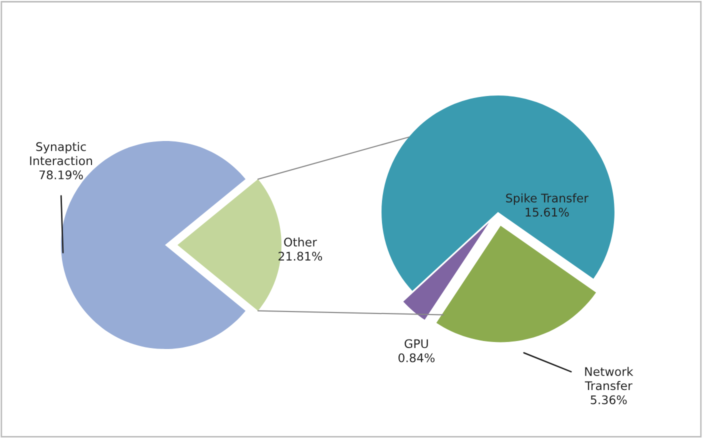 The width and height of the screenshot is (703, 438). I want to click on data-label: 5.36%, so click(608, 399).